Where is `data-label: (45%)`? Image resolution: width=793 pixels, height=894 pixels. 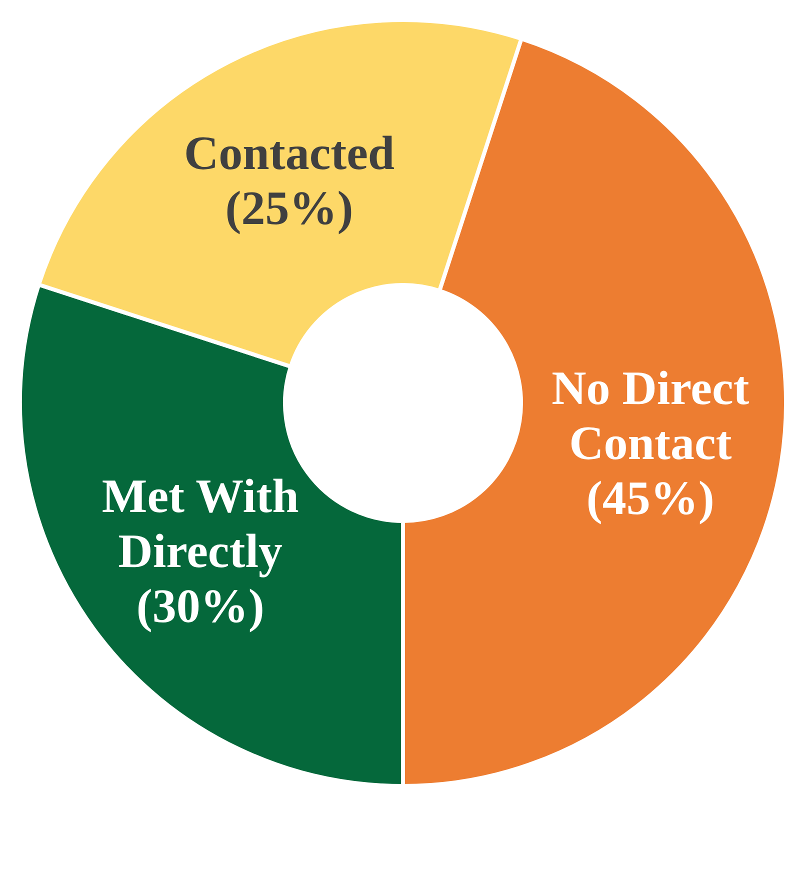 data-label: (45%) is located at coordinates (650, 498).